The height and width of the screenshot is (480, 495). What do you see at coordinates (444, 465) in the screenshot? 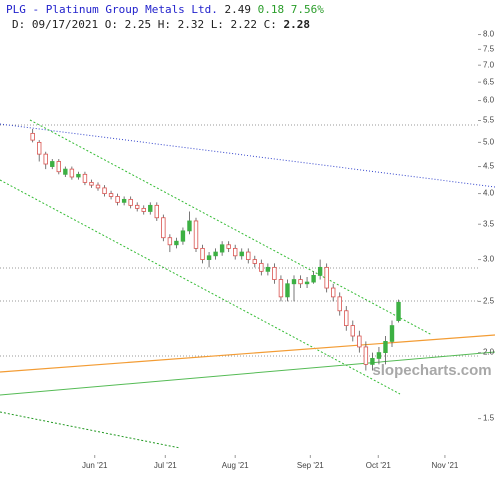
I see `x-tick-label: Nov '21` at bounding box center [444, 465].